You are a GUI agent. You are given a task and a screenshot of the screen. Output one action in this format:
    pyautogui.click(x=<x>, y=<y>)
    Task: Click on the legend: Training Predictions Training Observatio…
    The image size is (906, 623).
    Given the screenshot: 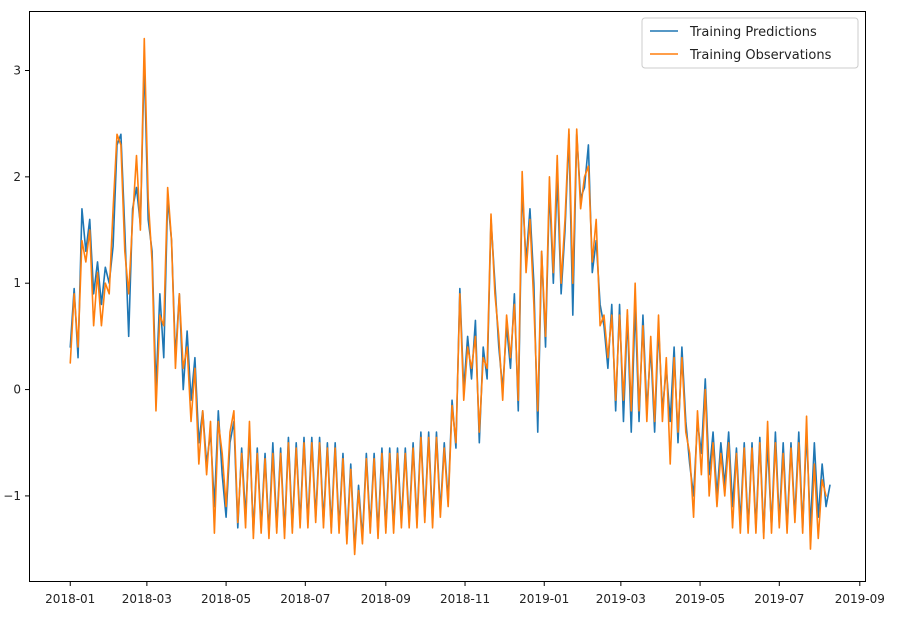 What is the action you would take?
    pyautogui.click(x=750, y=43)
    